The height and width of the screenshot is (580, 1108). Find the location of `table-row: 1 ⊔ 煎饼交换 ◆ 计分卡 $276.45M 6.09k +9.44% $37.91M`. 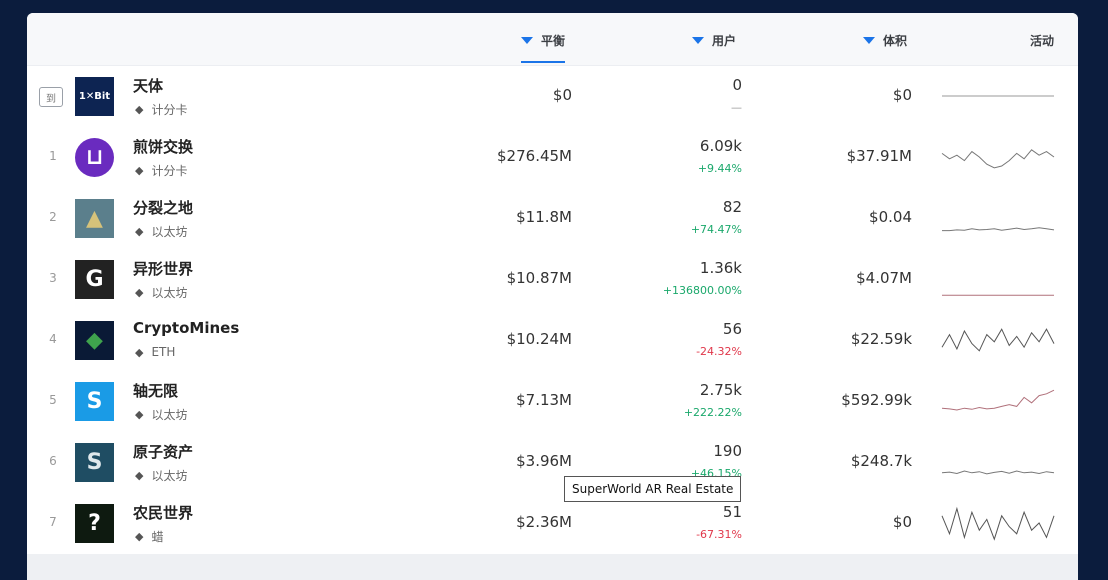

table-row: 1 ⊔ 煎饼交换 ◆ 计分卡 $276.45M 6.09k +9.44% $37.91M is located at coordinates (552, 158).